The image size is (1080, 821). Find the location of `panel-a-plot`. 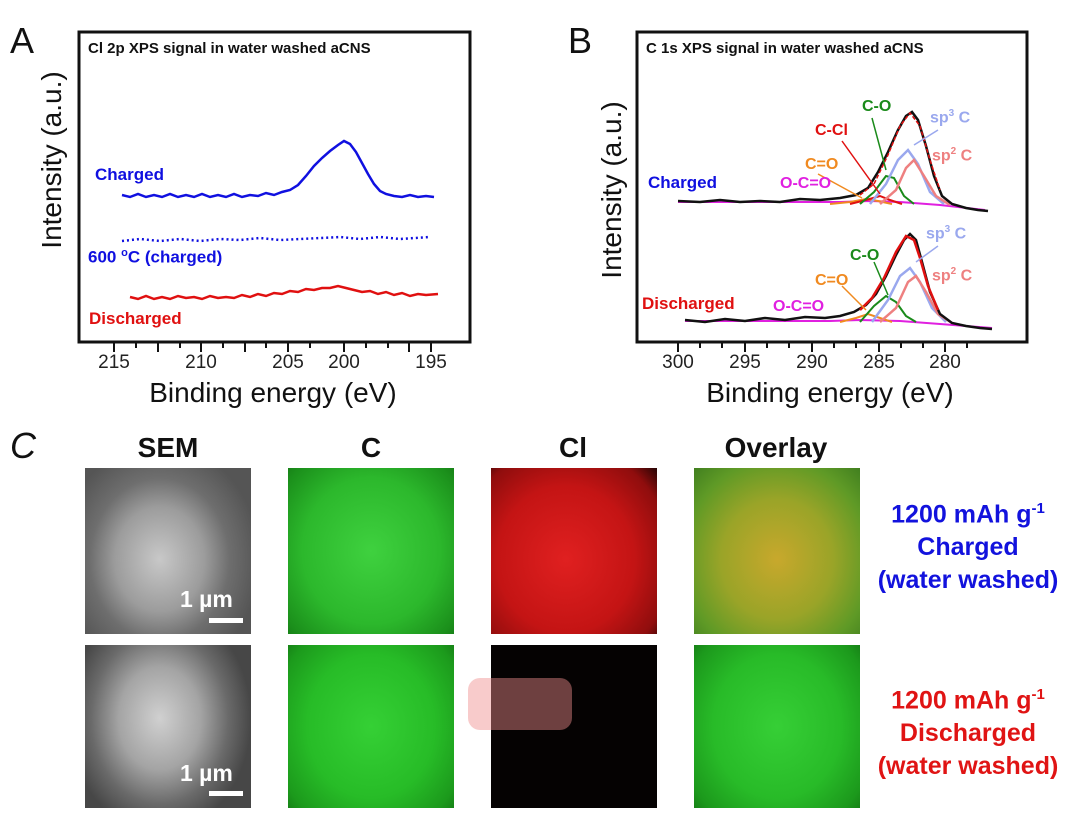

panel-a-plot is located at coordinates (274, 191).